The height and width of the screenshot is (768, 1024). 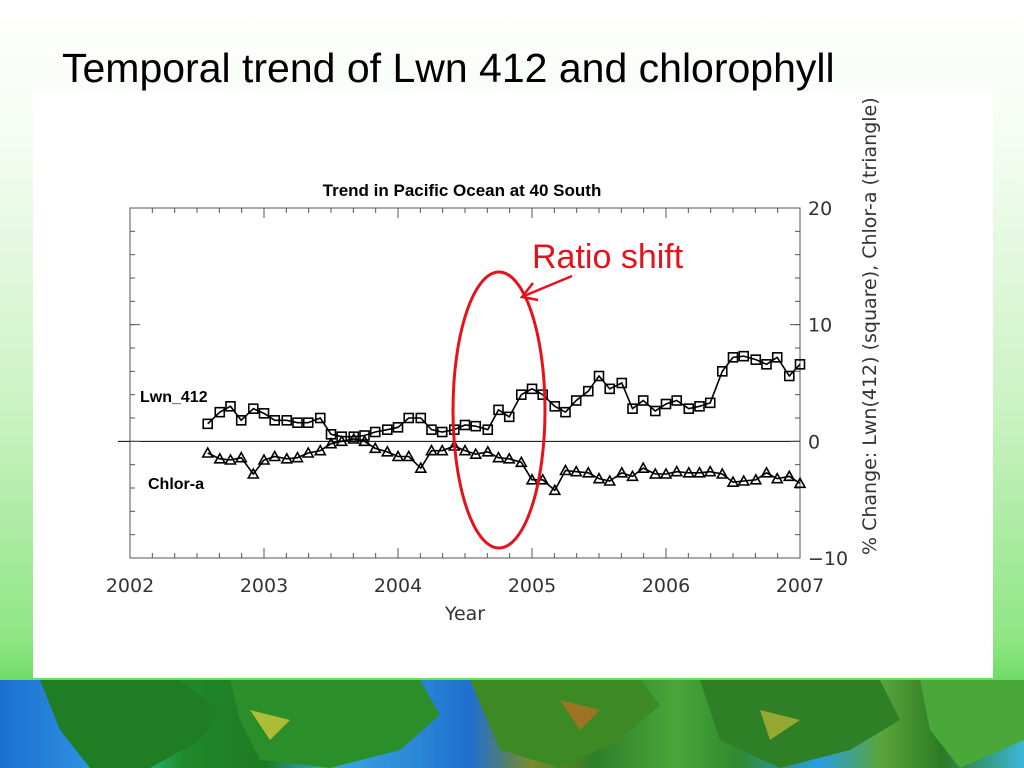 What do you see at coordinates (398, 586) in the screenshot?
I see `x-tick-label: 2004` at bounding box center [398, 586].